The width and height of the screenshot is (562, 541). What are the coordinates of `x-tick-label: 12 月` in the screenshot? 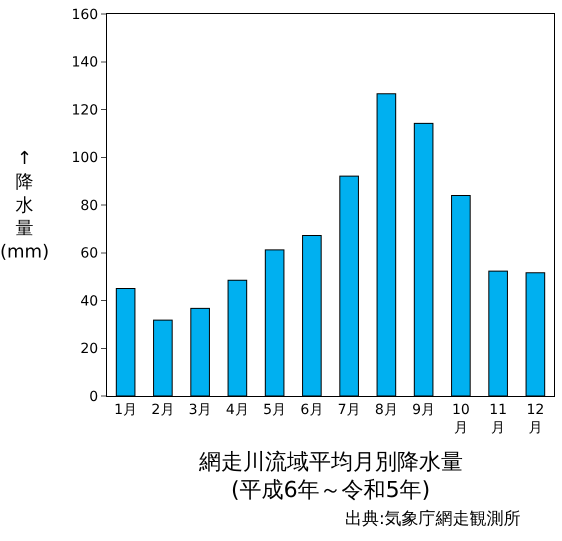 It's located at (535, 419).